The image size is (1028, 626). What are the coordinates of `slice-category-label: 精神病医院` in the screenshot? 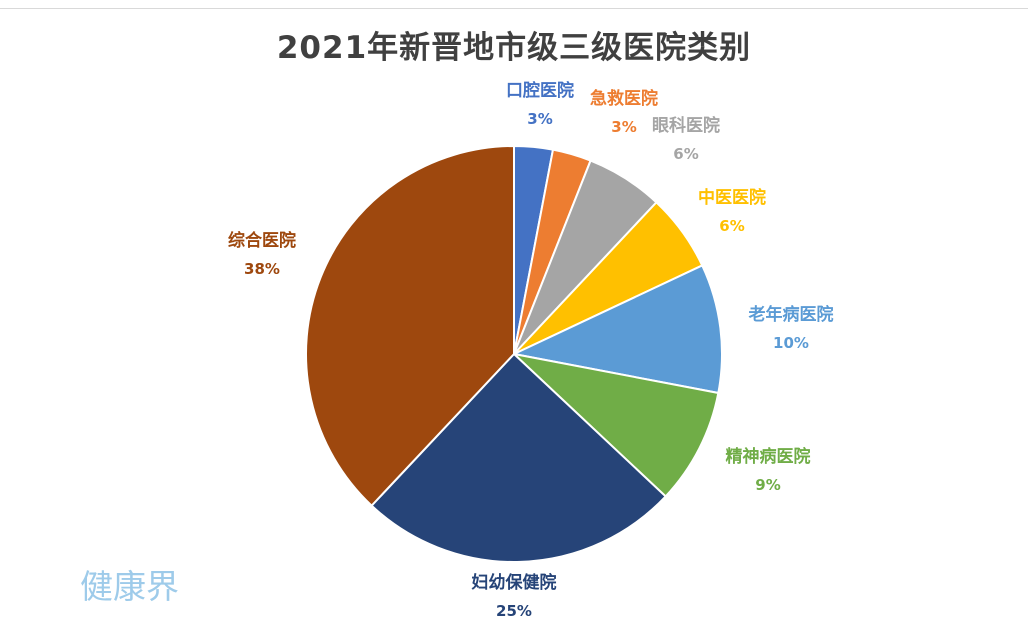 It's located at (768, 456).